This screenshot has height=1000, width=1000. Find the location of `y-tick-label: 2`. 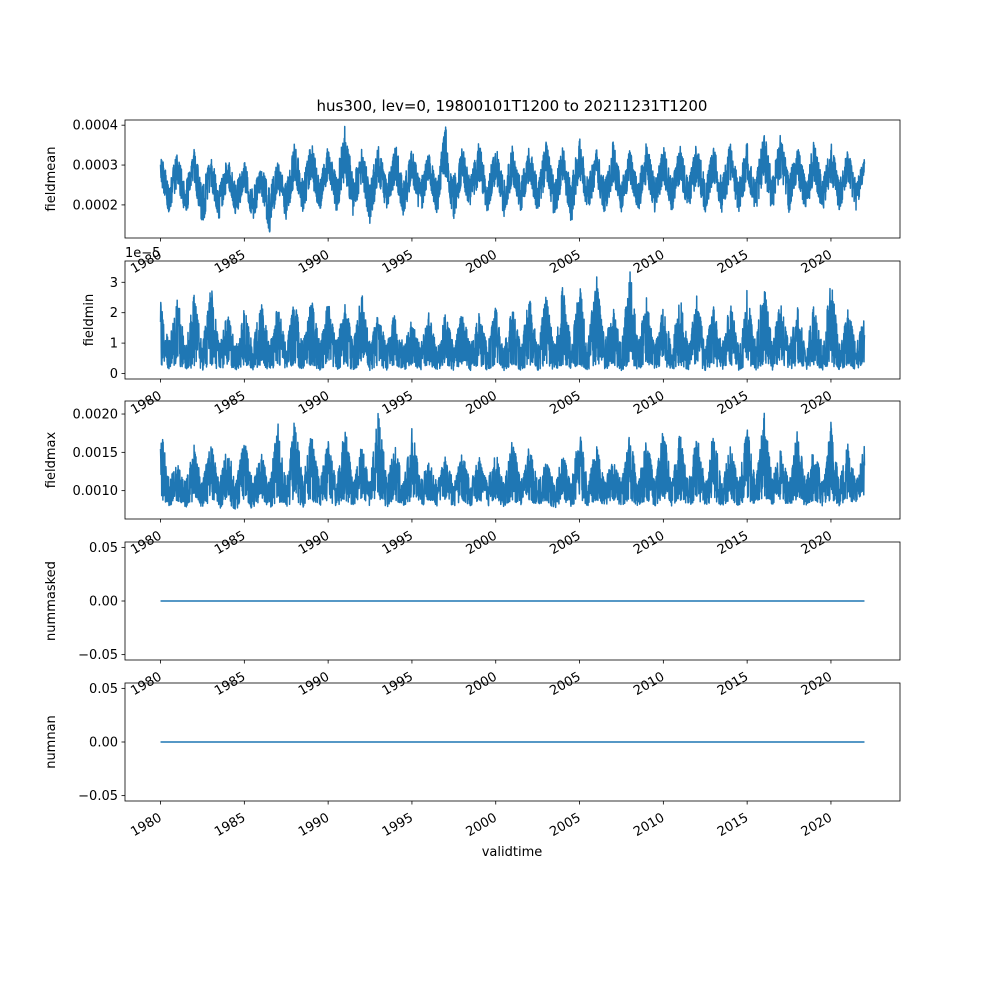

y-tick-label: 2 is located at coordinates (114, 313).